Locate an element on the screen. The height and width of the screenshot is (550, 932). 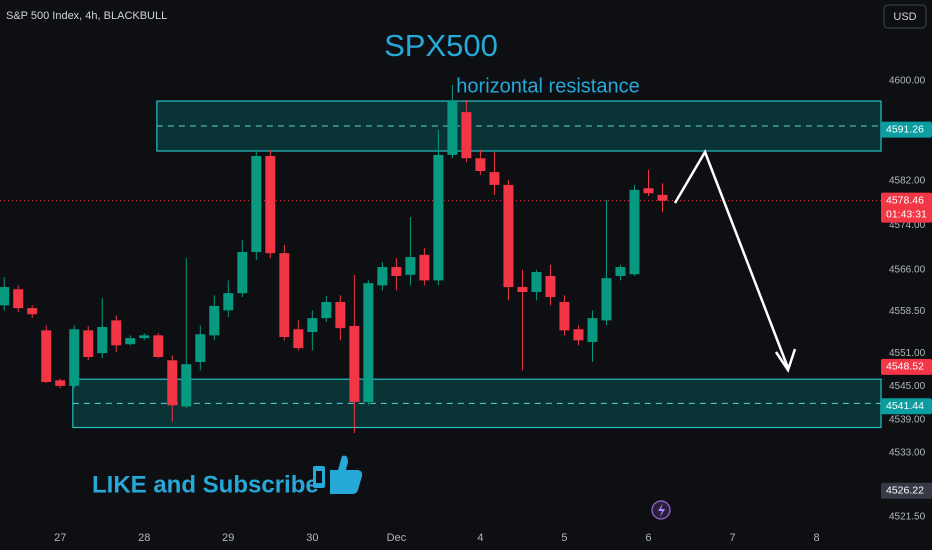
x-tick-label: 30 is located at coordinates (312, 538).